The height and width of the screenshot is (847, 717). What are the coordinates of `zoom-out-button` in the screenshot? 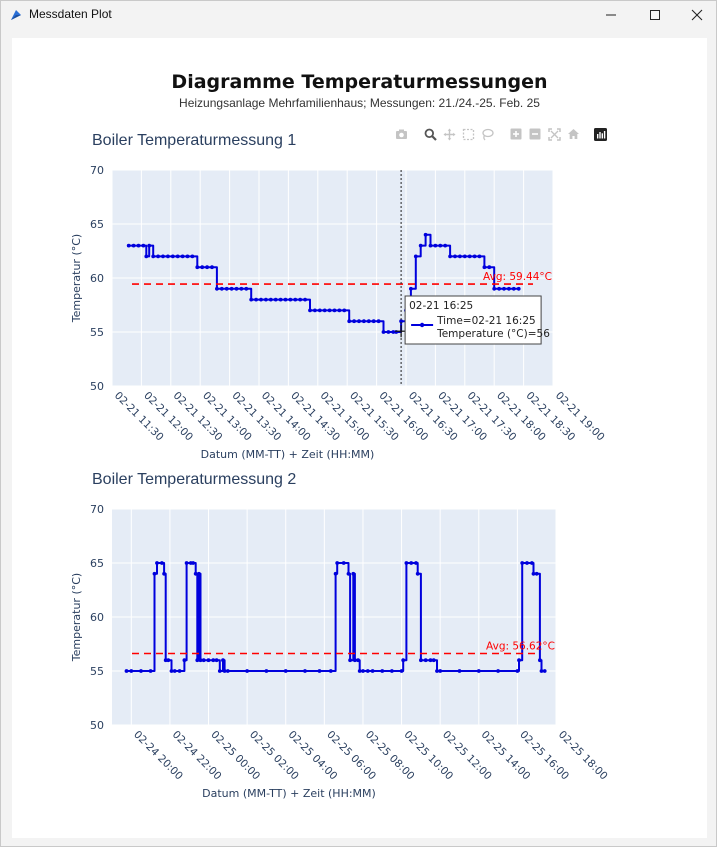 It's located at (535, 134).